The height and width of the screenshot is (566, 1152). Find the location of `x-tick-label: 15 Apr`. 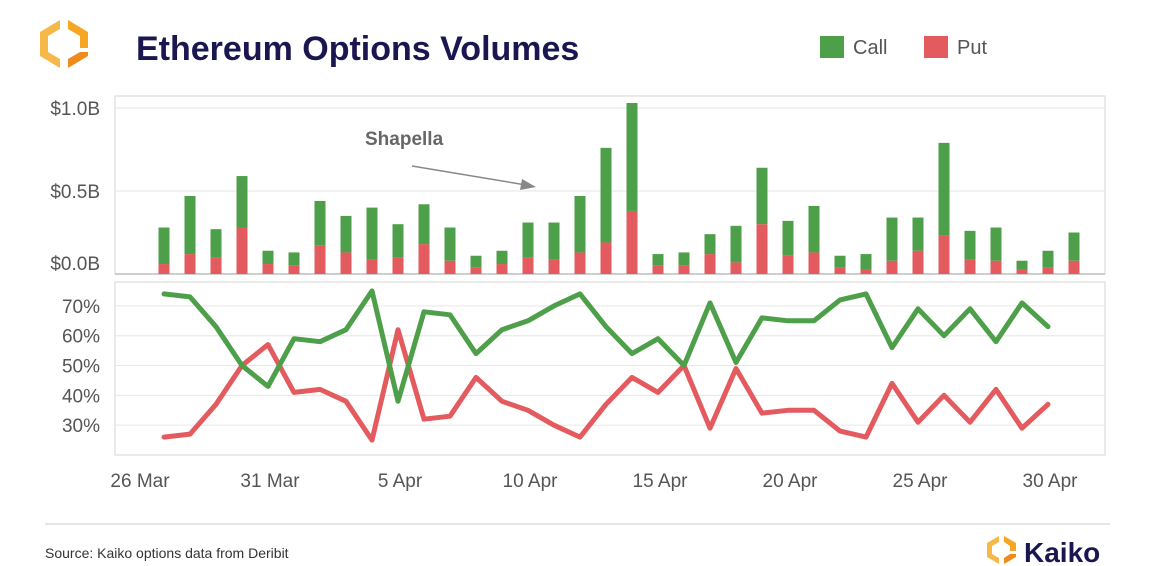

x-tick-label: 15 Apr is located at coordinates (661, 481).